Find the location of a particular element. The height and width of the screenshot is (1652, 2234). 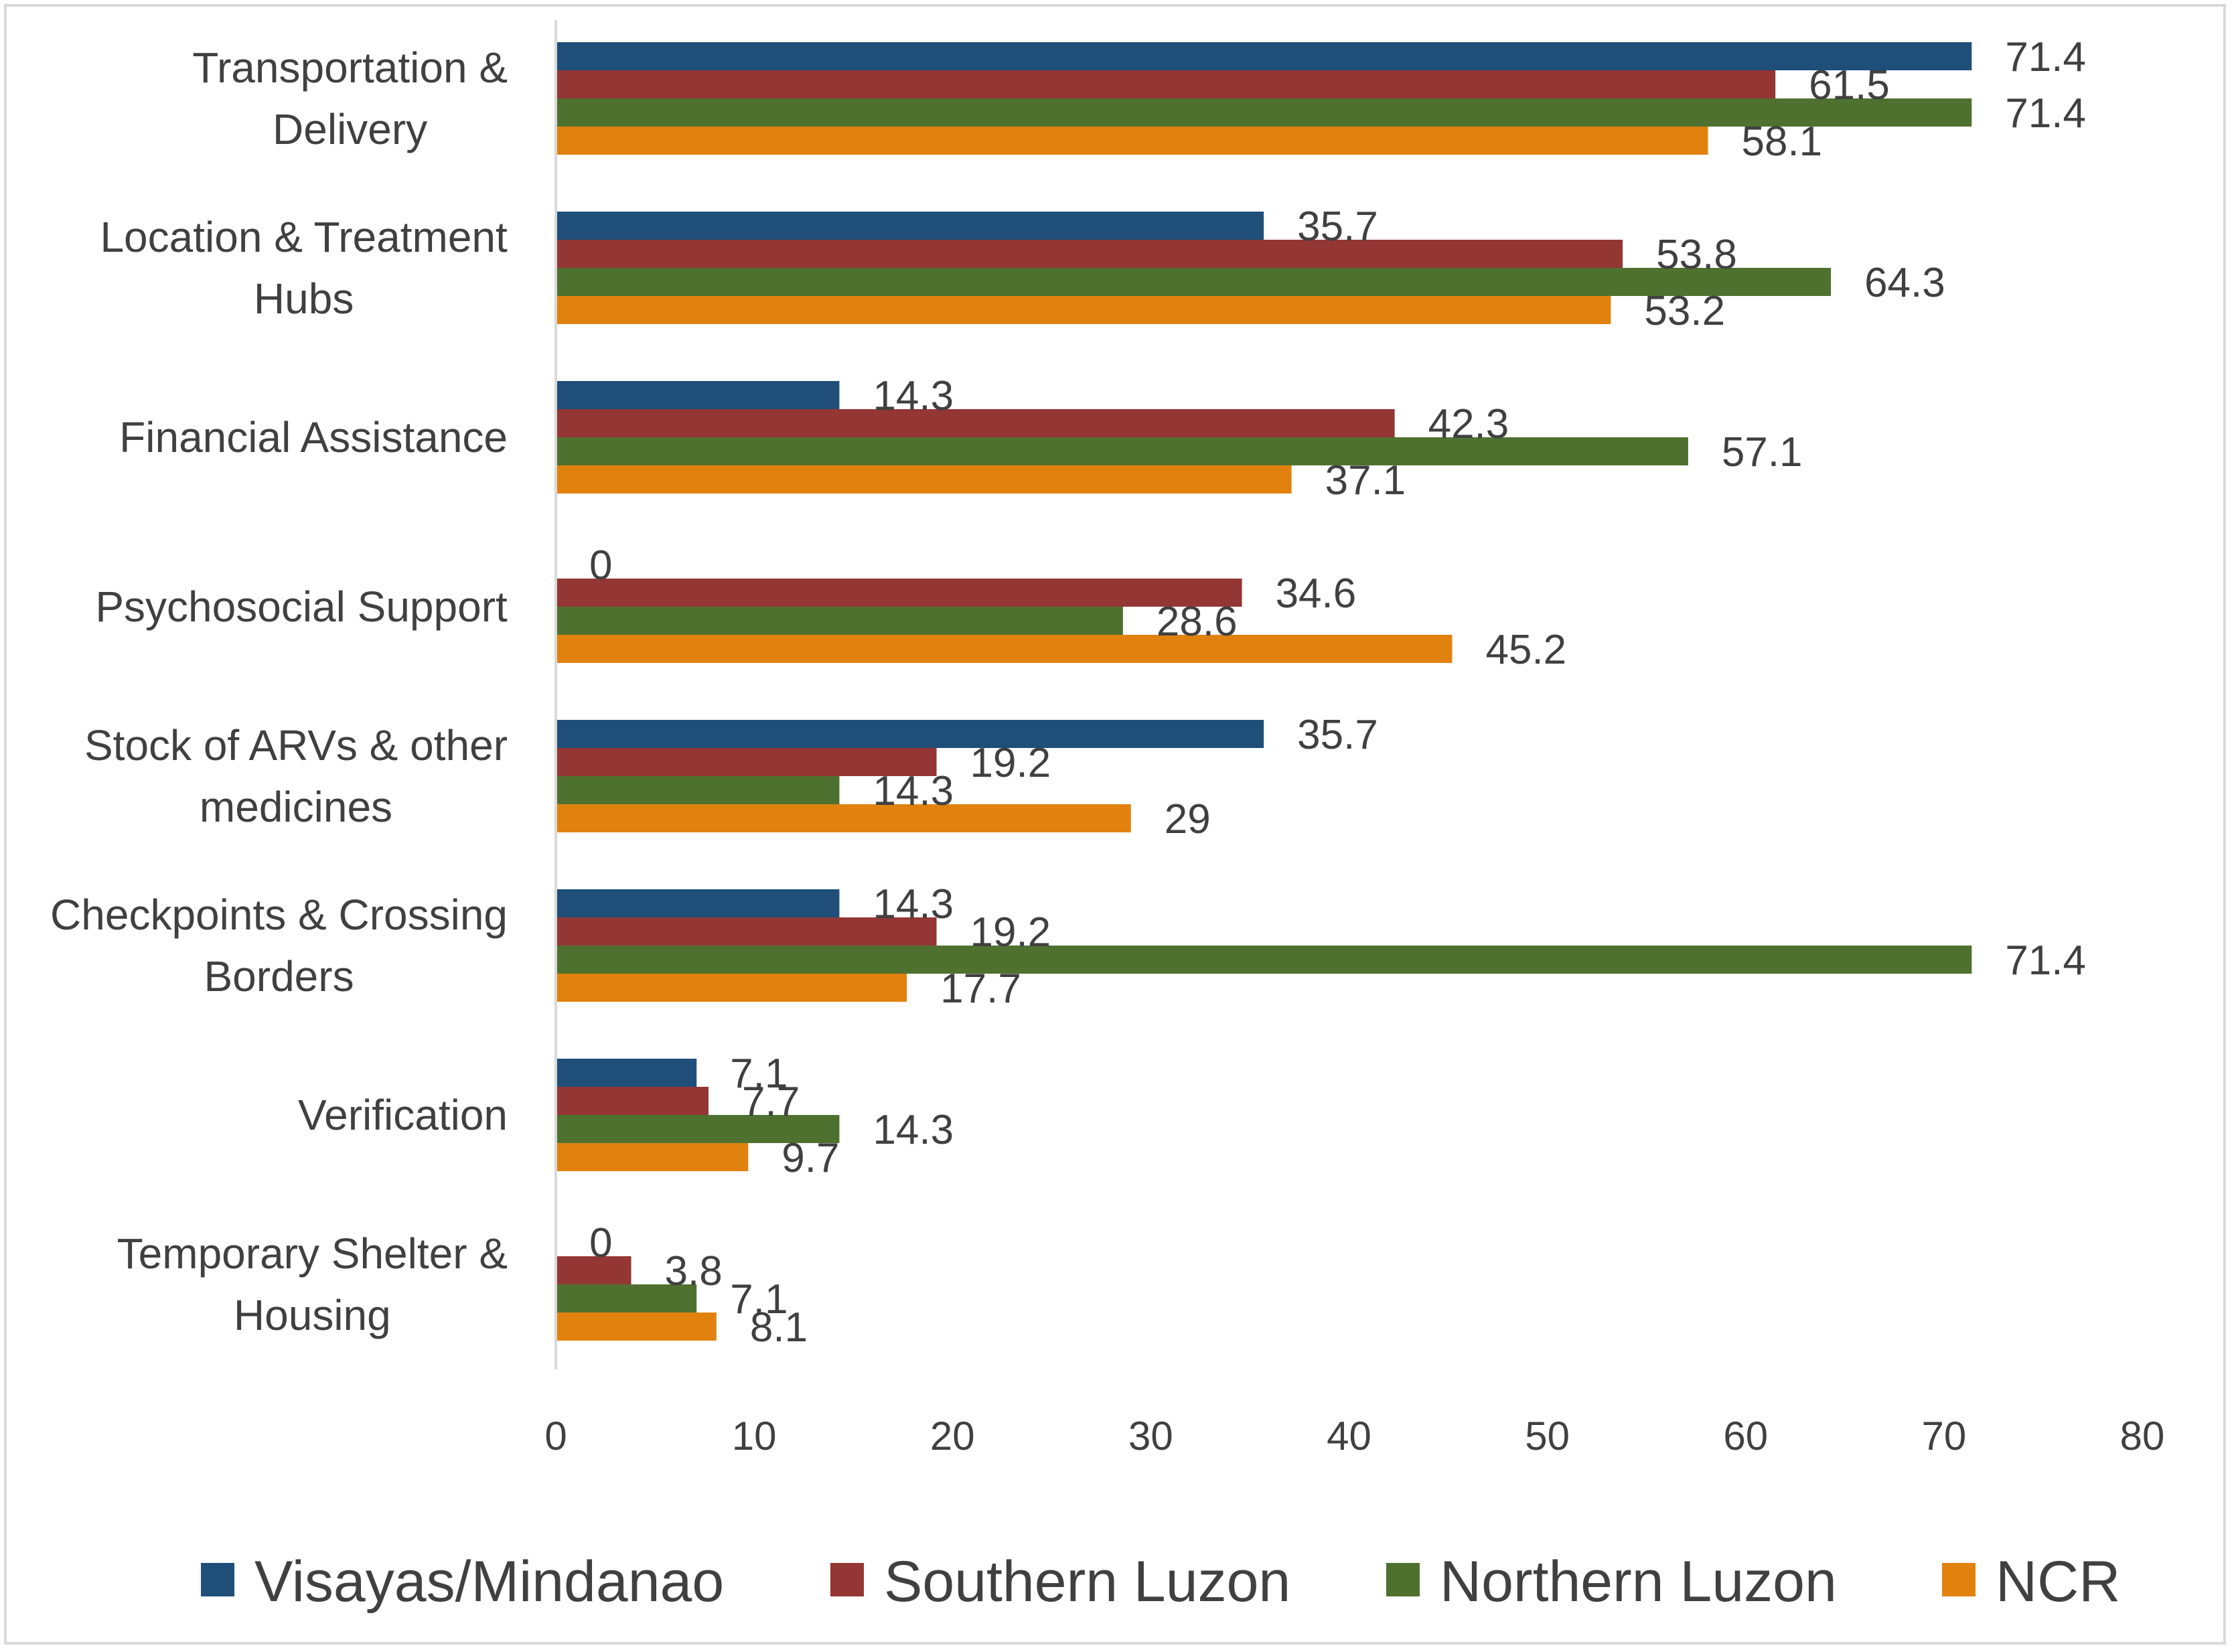

data-label: 3.8 is located at coordinates (694, 1271).